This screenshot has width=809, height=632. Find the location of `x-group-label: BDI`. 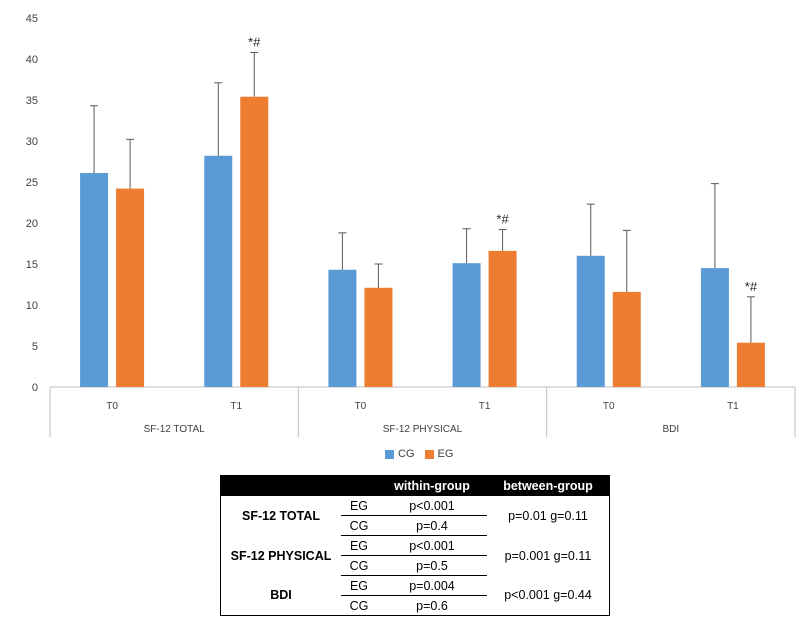

x-group-label: BDI is located at coordinates (670, 429).